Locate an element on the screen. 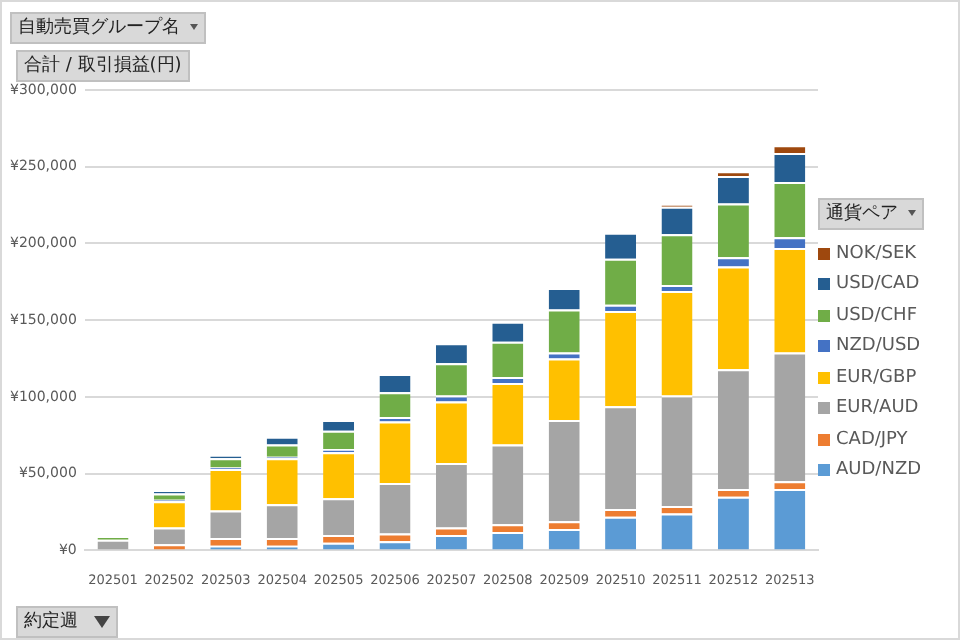 This screenshot has width=960, height=640. legend-label: EUR/AUD is located at coordinates (877, 408).